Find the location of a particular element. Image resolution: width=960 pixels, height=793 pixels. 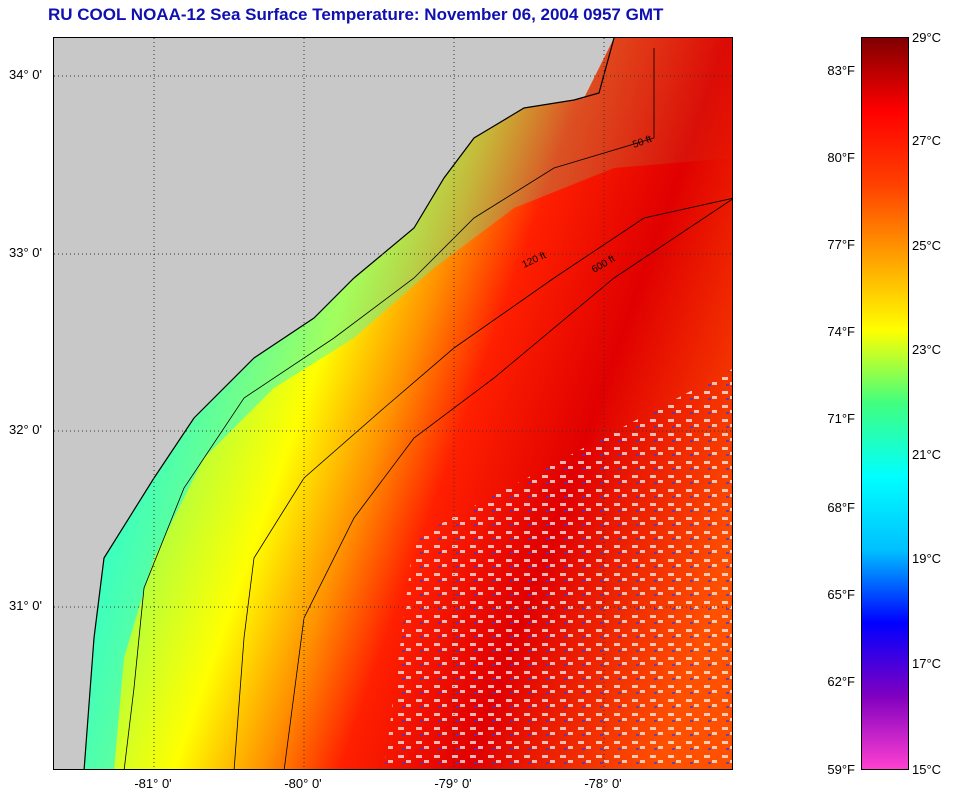

colorbar-c-23: 23°C is located at coordinates (927, 349).